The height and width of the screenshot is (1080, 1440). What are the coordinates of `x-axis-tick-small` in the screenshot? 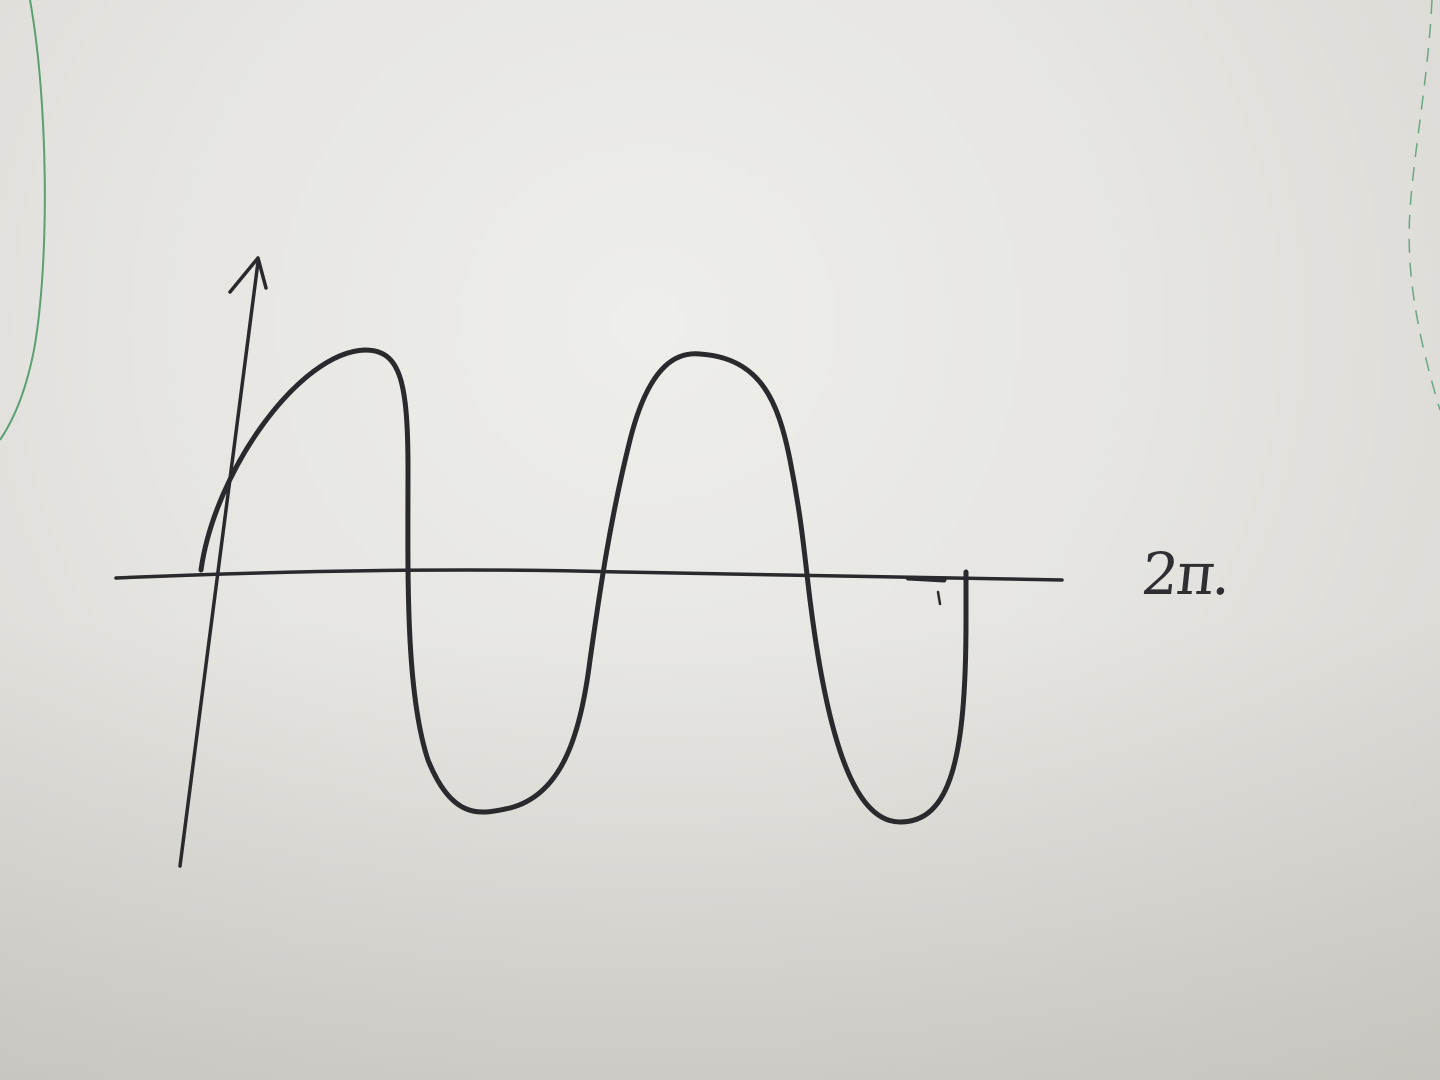 It's located at (939, 598).